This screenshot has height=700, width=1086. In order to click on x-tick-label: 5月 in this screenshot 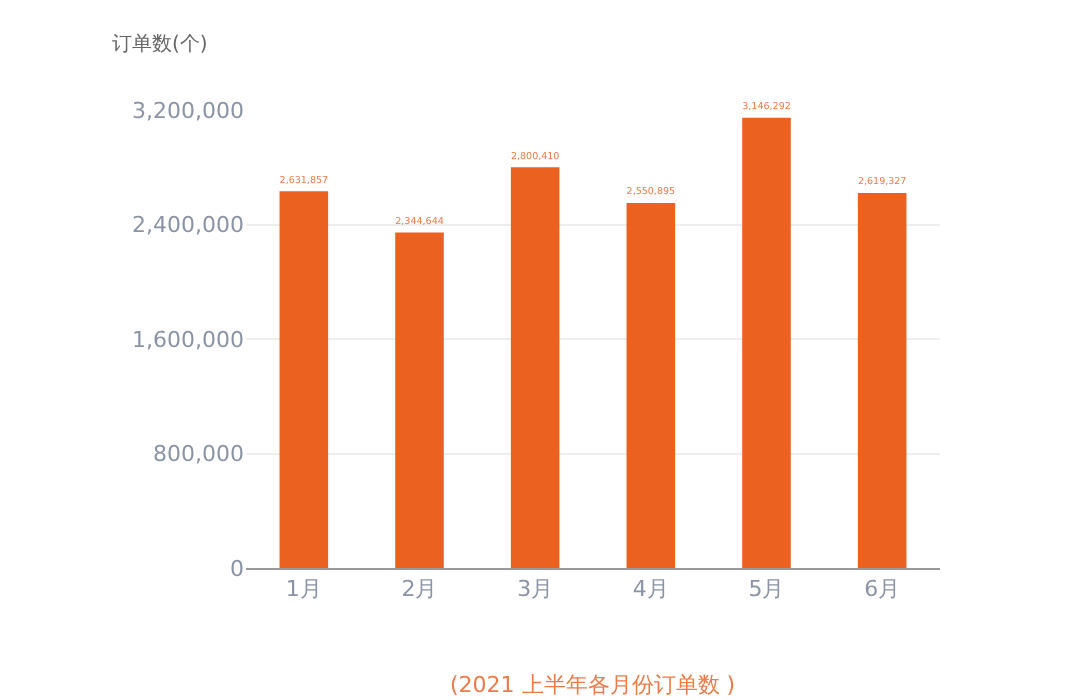, I will do `click(766, 589)`.